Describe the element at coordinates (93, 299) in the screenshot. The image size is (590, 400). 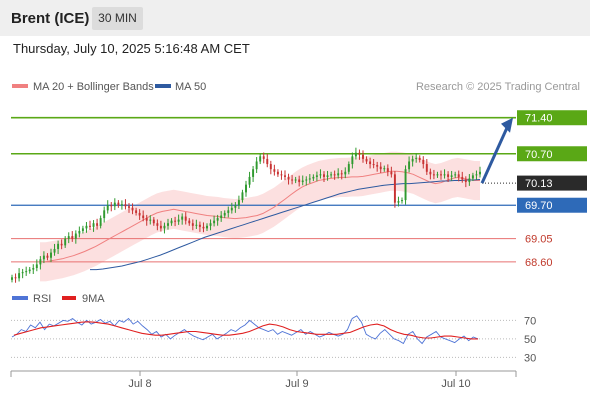
I see `rsi-ma-legend-label: 9MA` at that location.